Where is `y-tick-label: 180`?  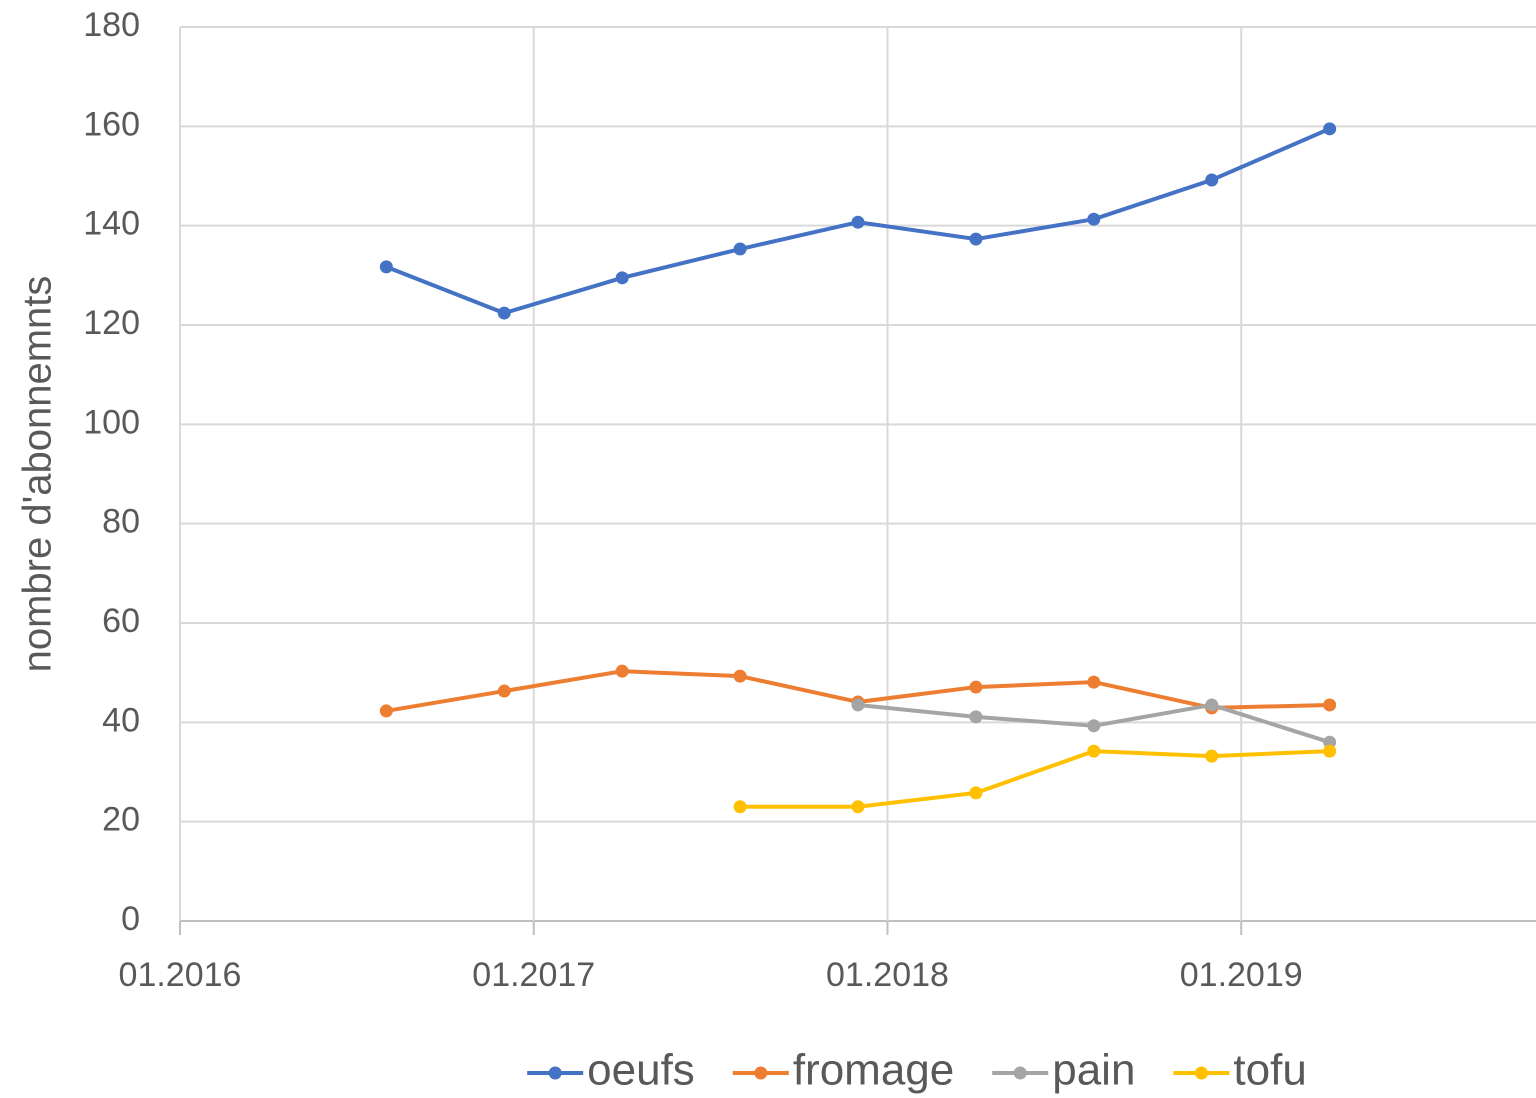
y-tick-label: 180 is located at coordinates (111, 25).